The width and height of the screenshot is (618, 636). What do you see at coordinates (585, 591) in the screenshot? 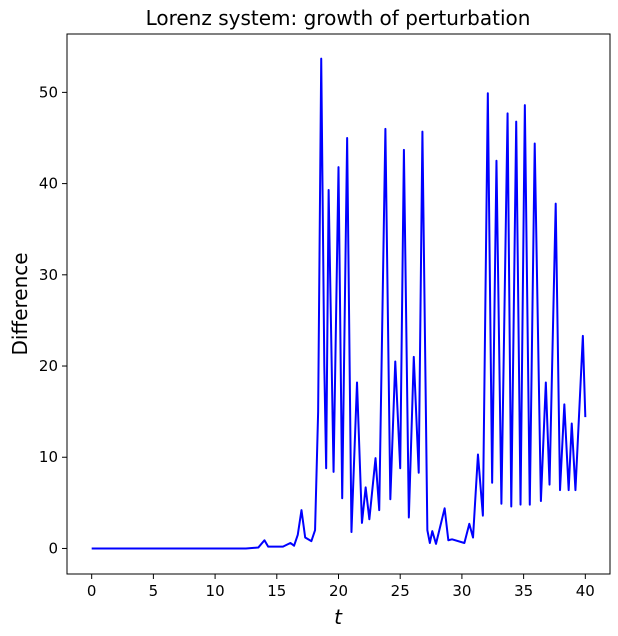
I see `x-tick-label: 40` at bounding box center [585, 591].